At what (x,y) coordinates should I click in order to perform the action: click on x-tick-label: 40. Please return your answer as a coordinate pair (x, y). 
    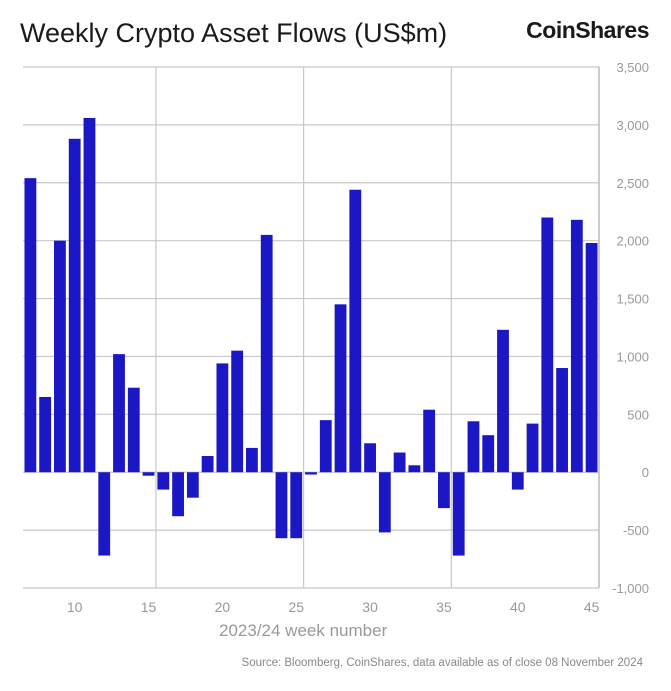
    Looking at the image, I should click on (518, 607).